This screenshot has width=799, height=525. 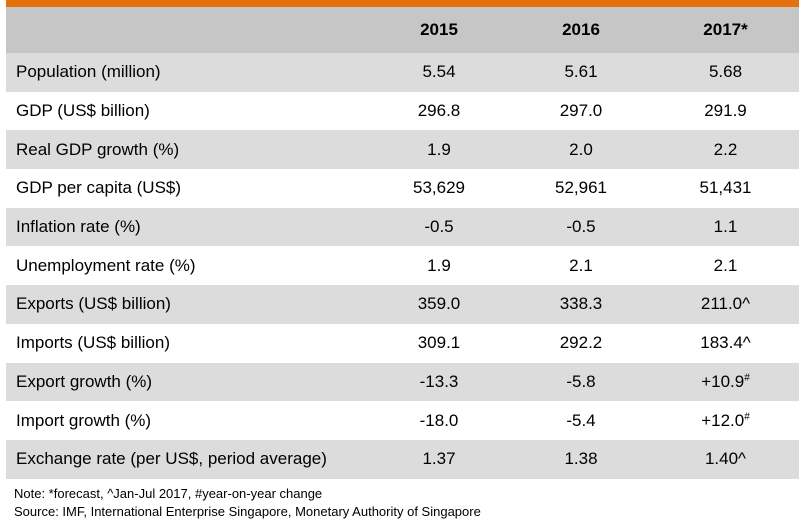 What do you see at coordinates (581, 304) in the screenshot?
I see `cell-2016: 338.3` at bounding box center [581, 304].